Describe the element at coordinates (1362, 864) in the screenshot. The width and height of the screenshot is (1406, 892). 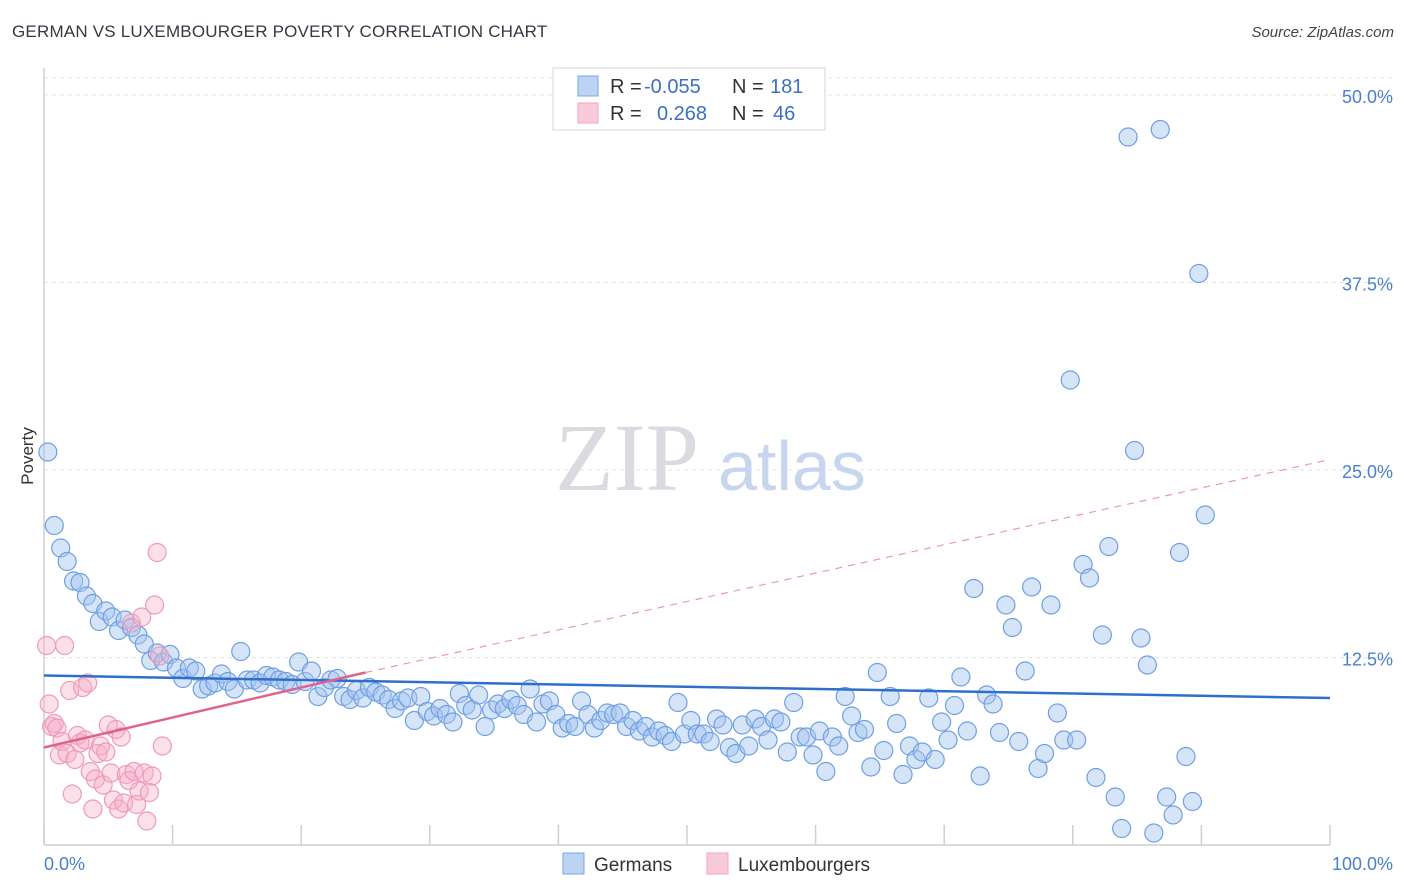
I see `x-tick-label-max: 100.0%` at that location.